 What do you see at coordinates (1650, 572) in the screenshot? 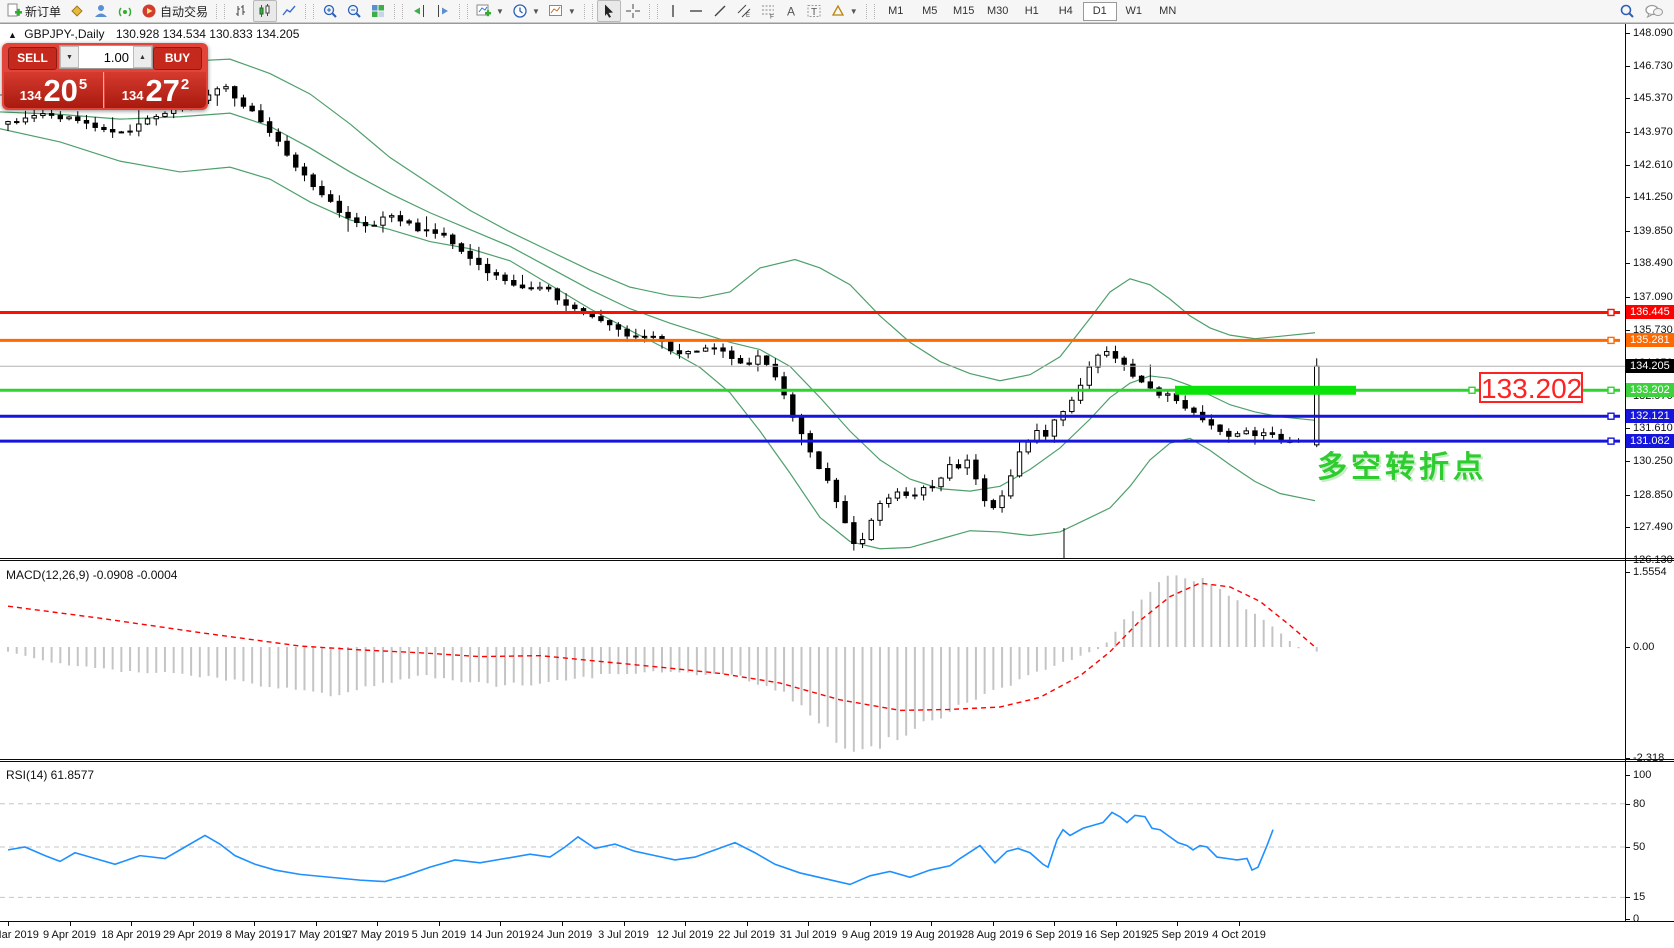
I see `macd-tick: 1.5554` at bounding box center [1650, 572].